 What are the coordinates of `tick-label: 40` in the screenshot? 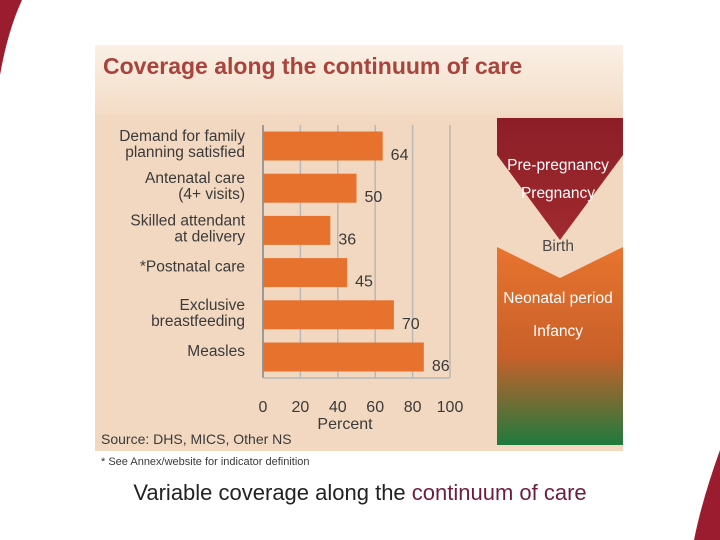 It's located at (338, 407).